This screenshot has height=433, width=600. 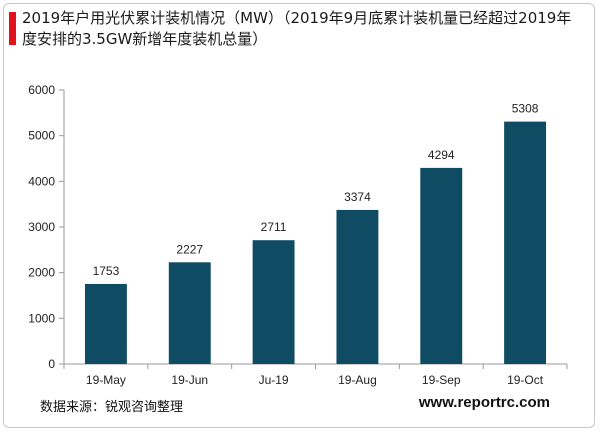 What do you see at coordinates (189, 249) in the screenshot?
I see `bar-value-label: 2227` at bounding box center [189, 249].